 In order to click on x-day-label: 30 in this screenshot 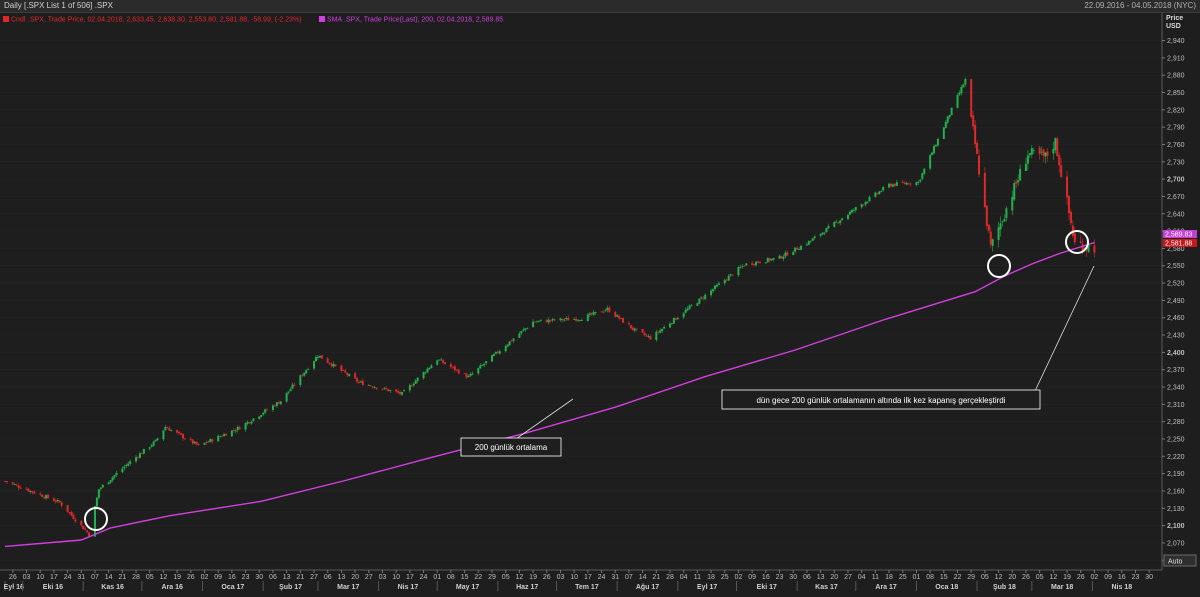, I will do `click(793, 577)`.